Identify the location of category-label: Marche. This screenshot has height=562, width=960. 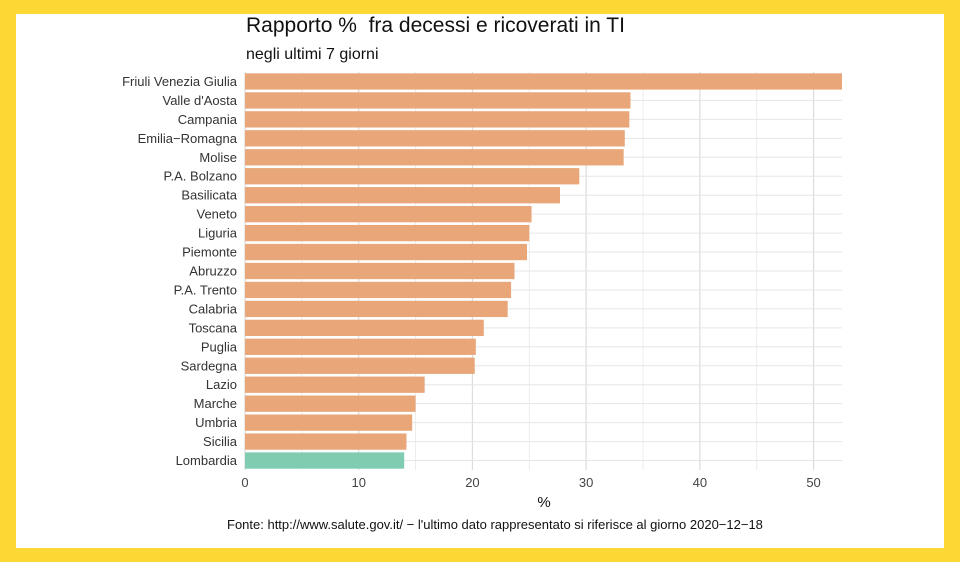
(215, 403).